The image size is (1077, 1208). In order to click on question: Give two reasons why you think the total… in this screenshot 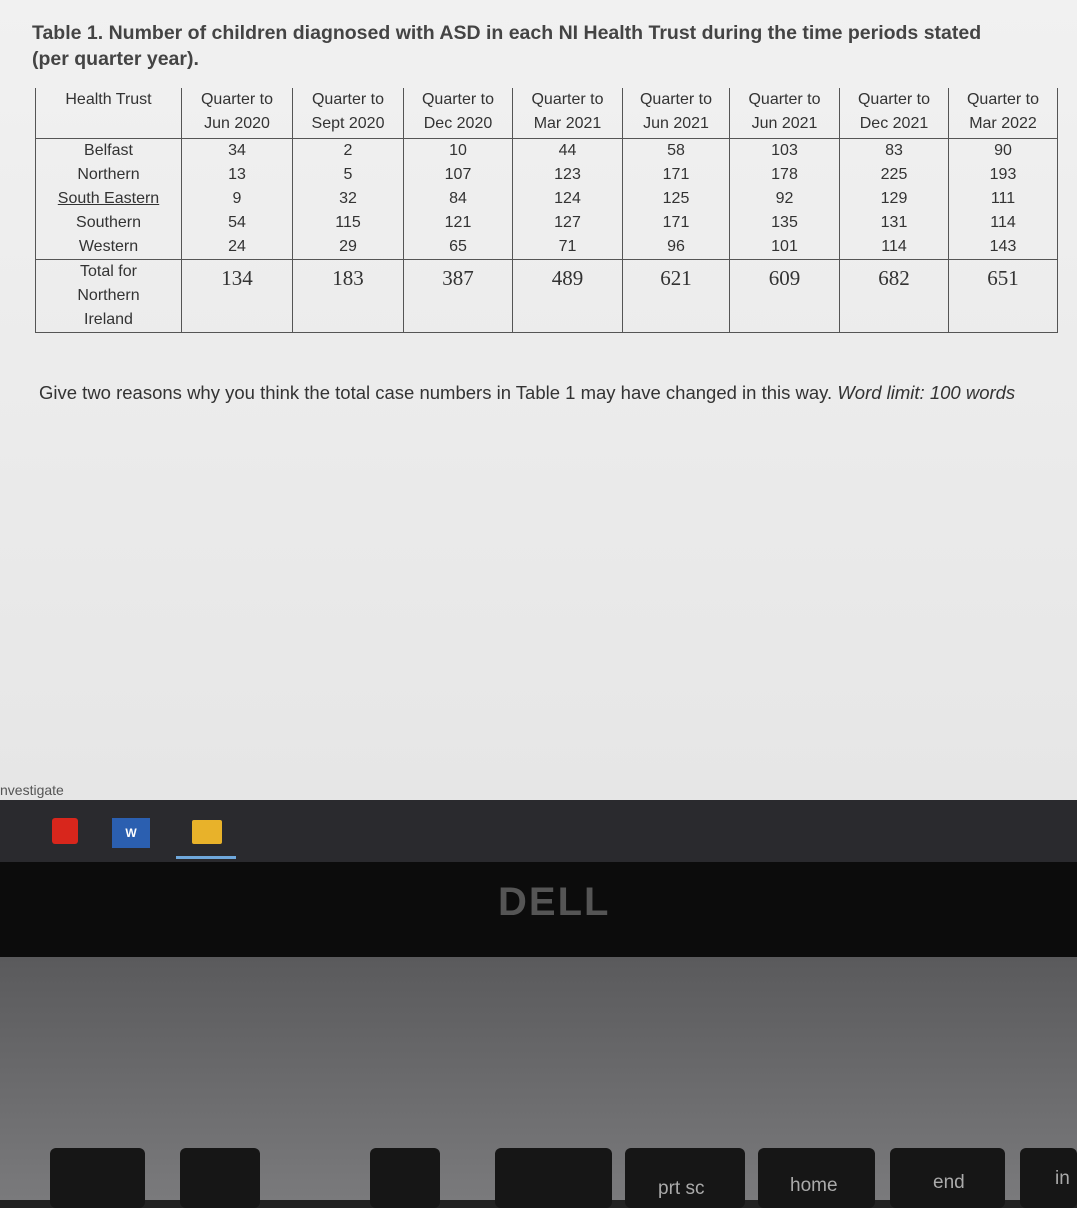, I will do `click(549, 393)`.